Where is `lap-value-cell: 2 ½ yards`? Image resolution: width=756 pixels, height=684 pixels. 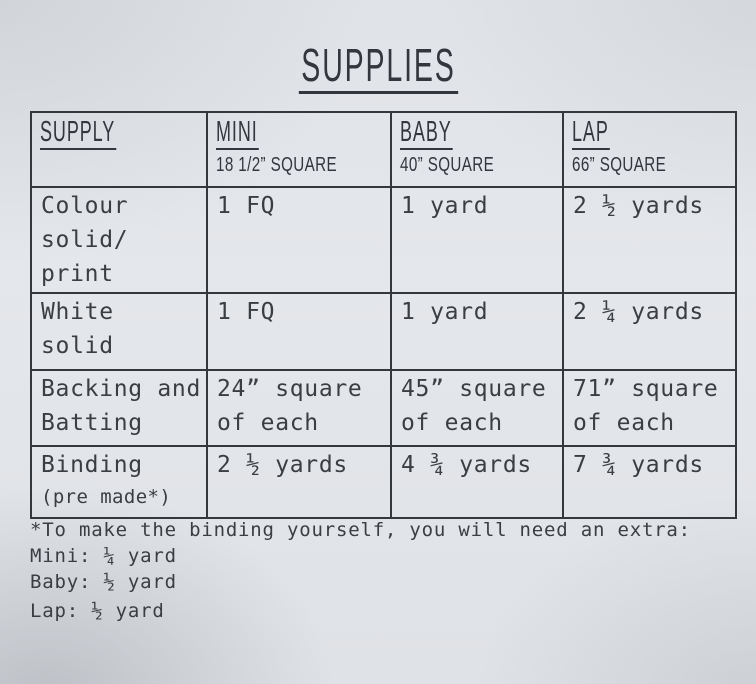
lap-value-cell: 2 ½ yards is located at coordinates (649, 240).